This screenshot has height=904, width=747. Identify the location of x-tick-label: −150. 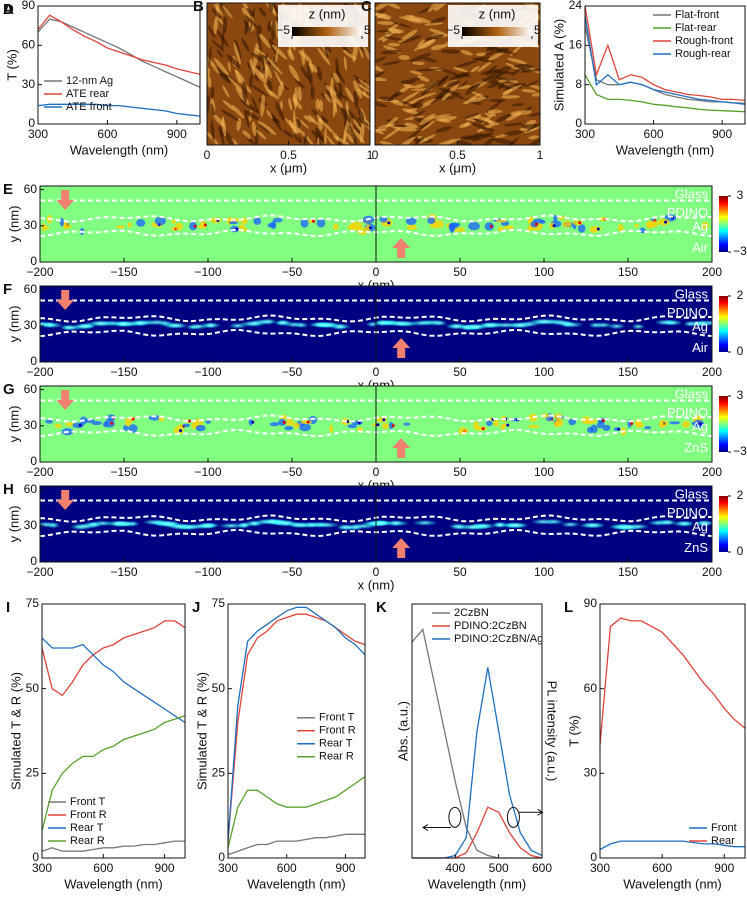
(123, 272).